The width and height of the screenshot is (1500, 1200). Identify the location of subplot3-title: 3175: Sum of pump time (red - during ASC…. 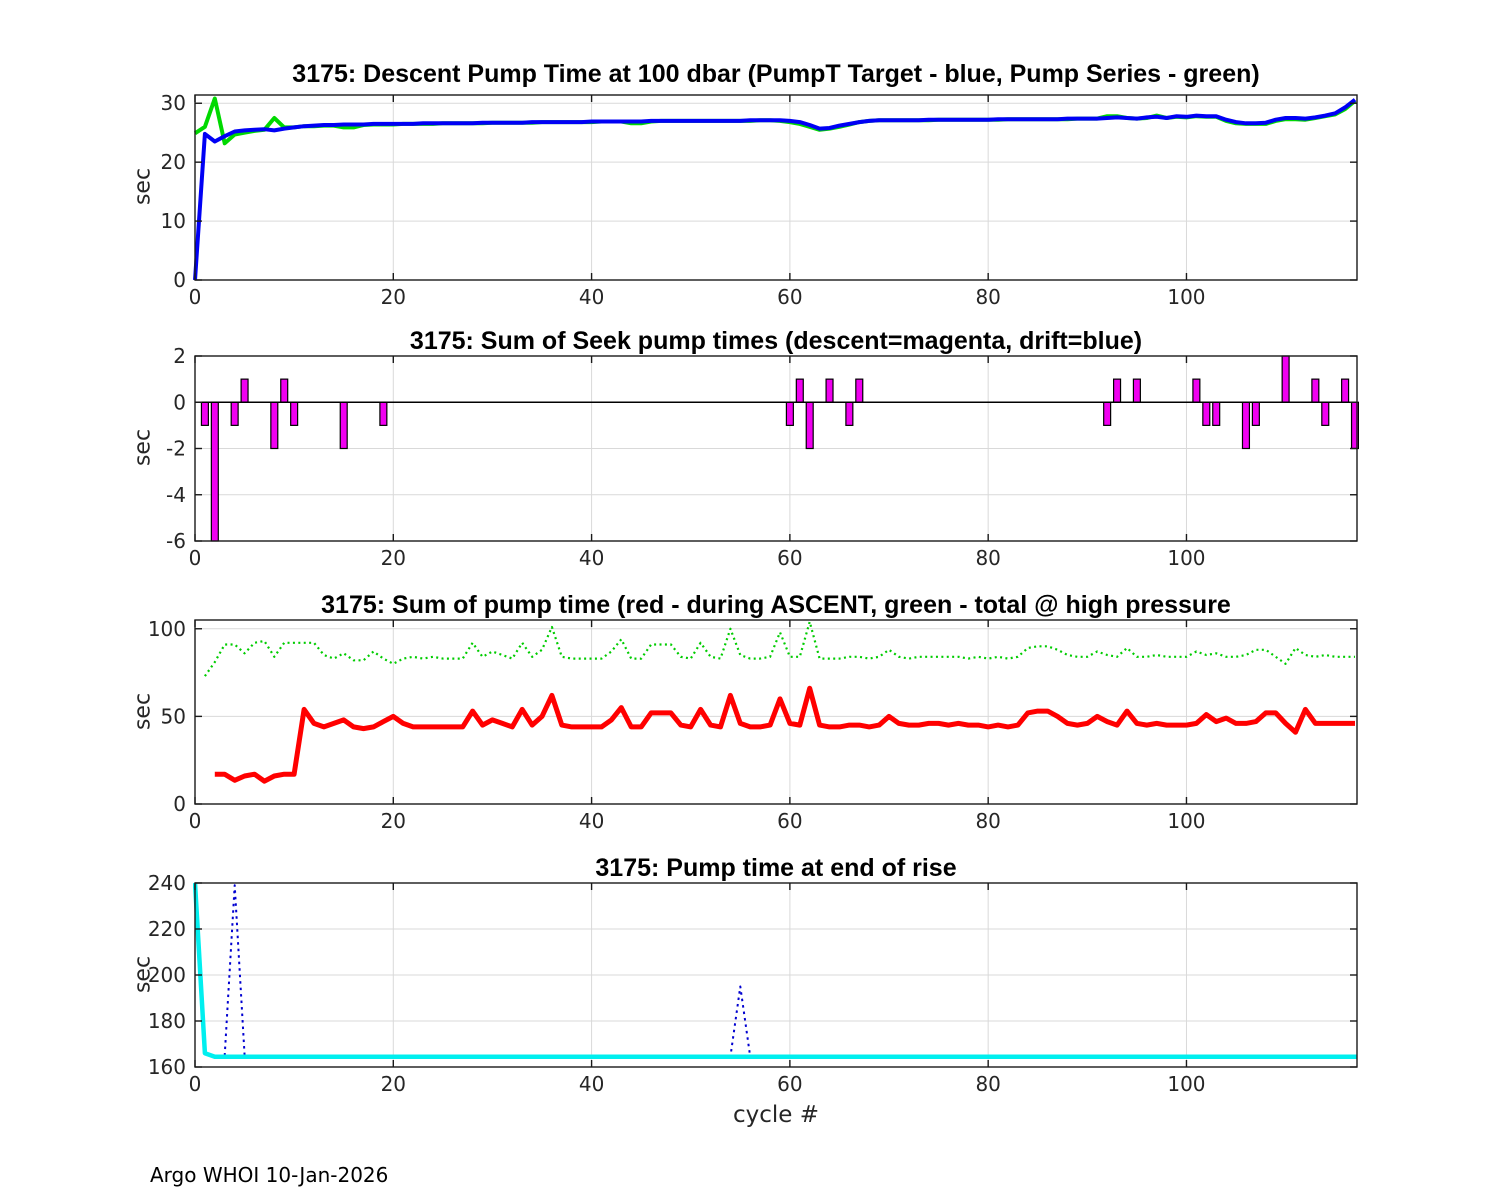
(776, 605).